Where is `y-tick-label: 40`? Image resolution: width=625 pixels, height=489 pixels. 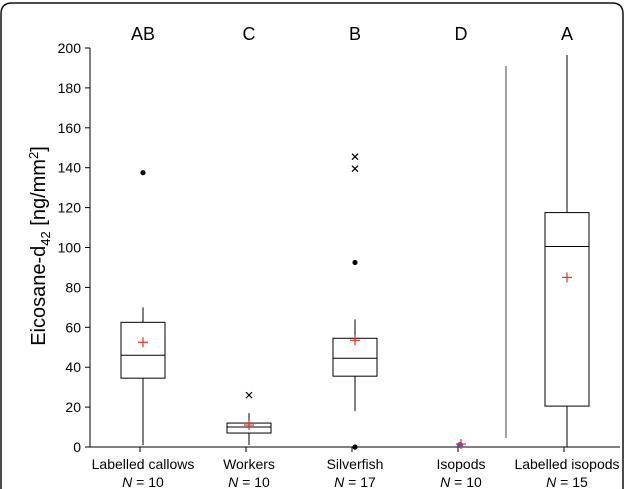
y-tick-label: 40 is located at coordinates (73, 367).